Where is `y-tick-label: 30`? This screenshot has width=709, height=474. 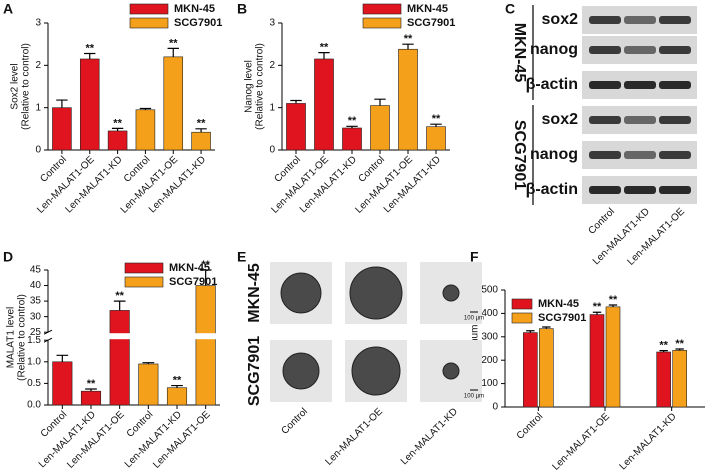 y-tick-label: 30 is located at coordinates (36, 316).